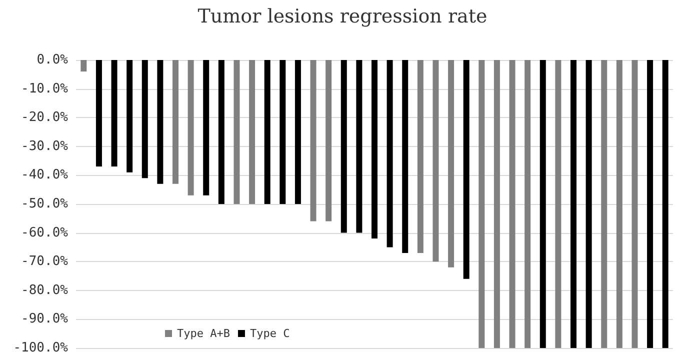 The height and width of the screenshot is (358, 685). I want to click on y-tick-label: -60.0%, so click(44, 232).